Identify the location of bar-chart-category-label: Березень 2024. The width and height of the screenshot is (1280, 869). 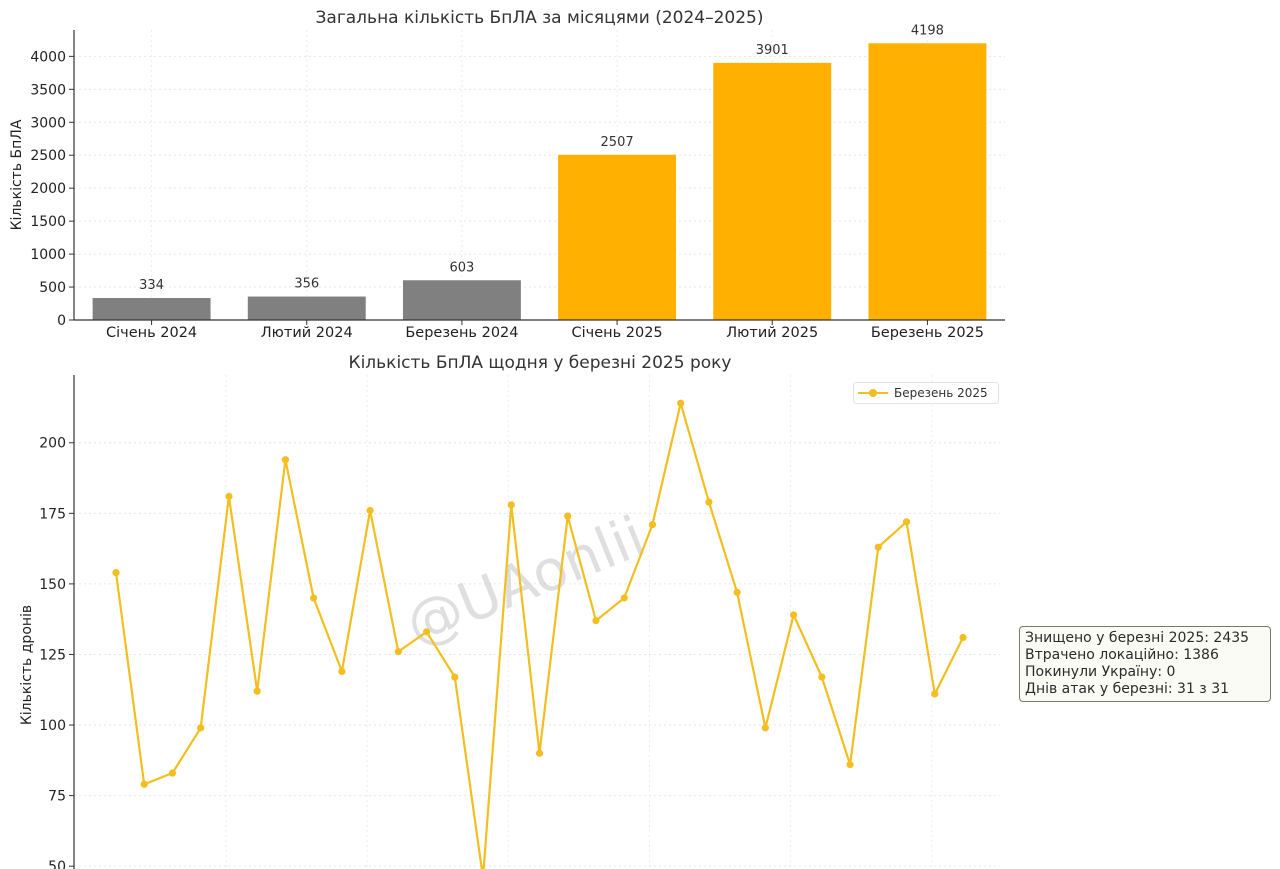
(461, 333).